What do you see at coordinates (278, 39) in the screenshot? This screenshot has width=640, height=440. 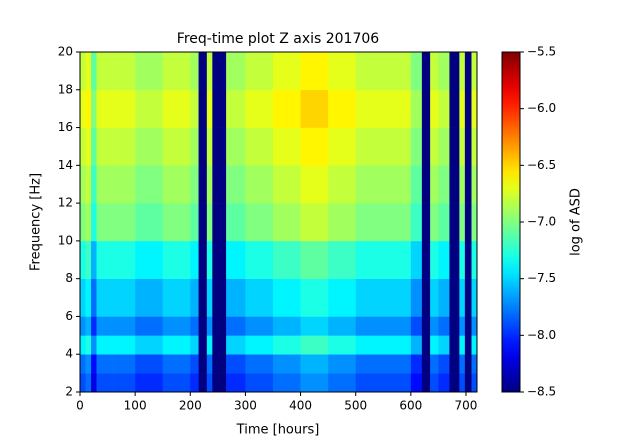 I see `chart-title: Freq-time plot Z axis 201706` at bounding box center [278, 39].